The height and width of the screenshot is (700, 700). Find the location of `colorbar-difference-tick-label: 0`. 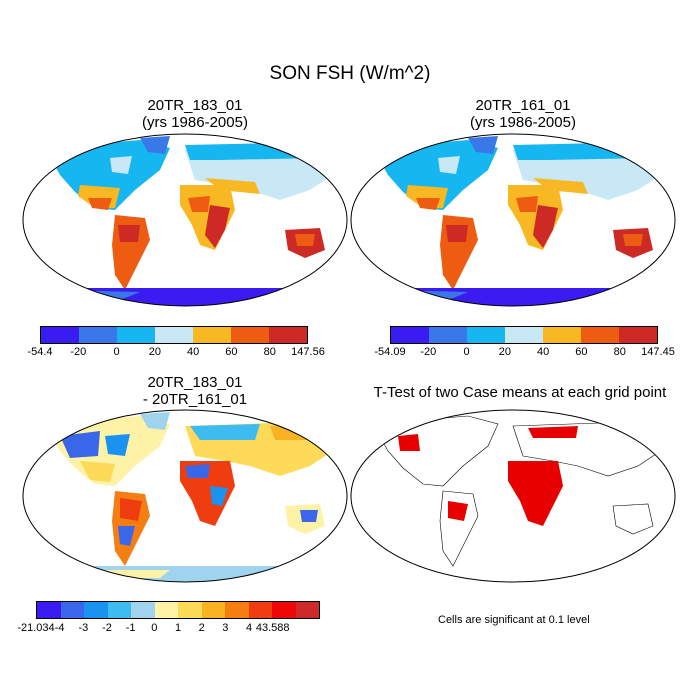

colorbar-difference-tick-label: 0 is located at coordinates (154, 628).